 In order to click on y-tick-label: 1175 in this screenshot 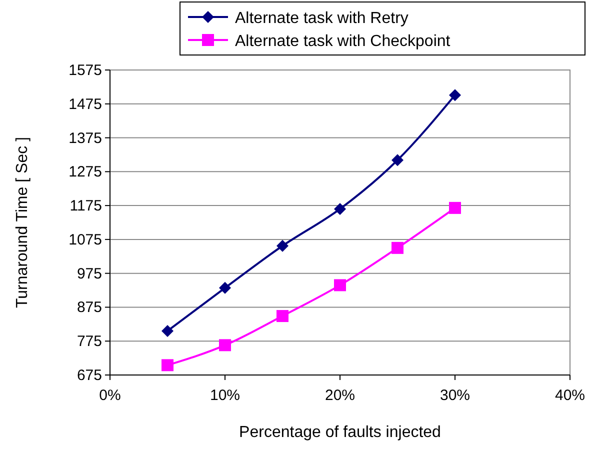, I will do `click(86, 206)`.